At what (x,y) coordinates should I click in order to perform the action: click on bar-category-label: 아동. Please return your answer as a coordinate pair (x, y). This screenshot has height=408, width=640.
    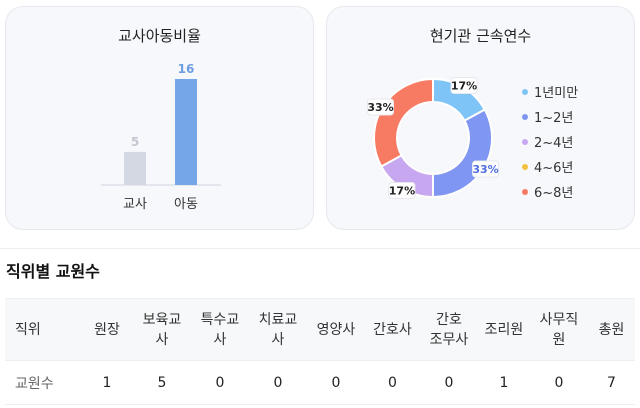
    Looking at the image, I should click on (186, 204).